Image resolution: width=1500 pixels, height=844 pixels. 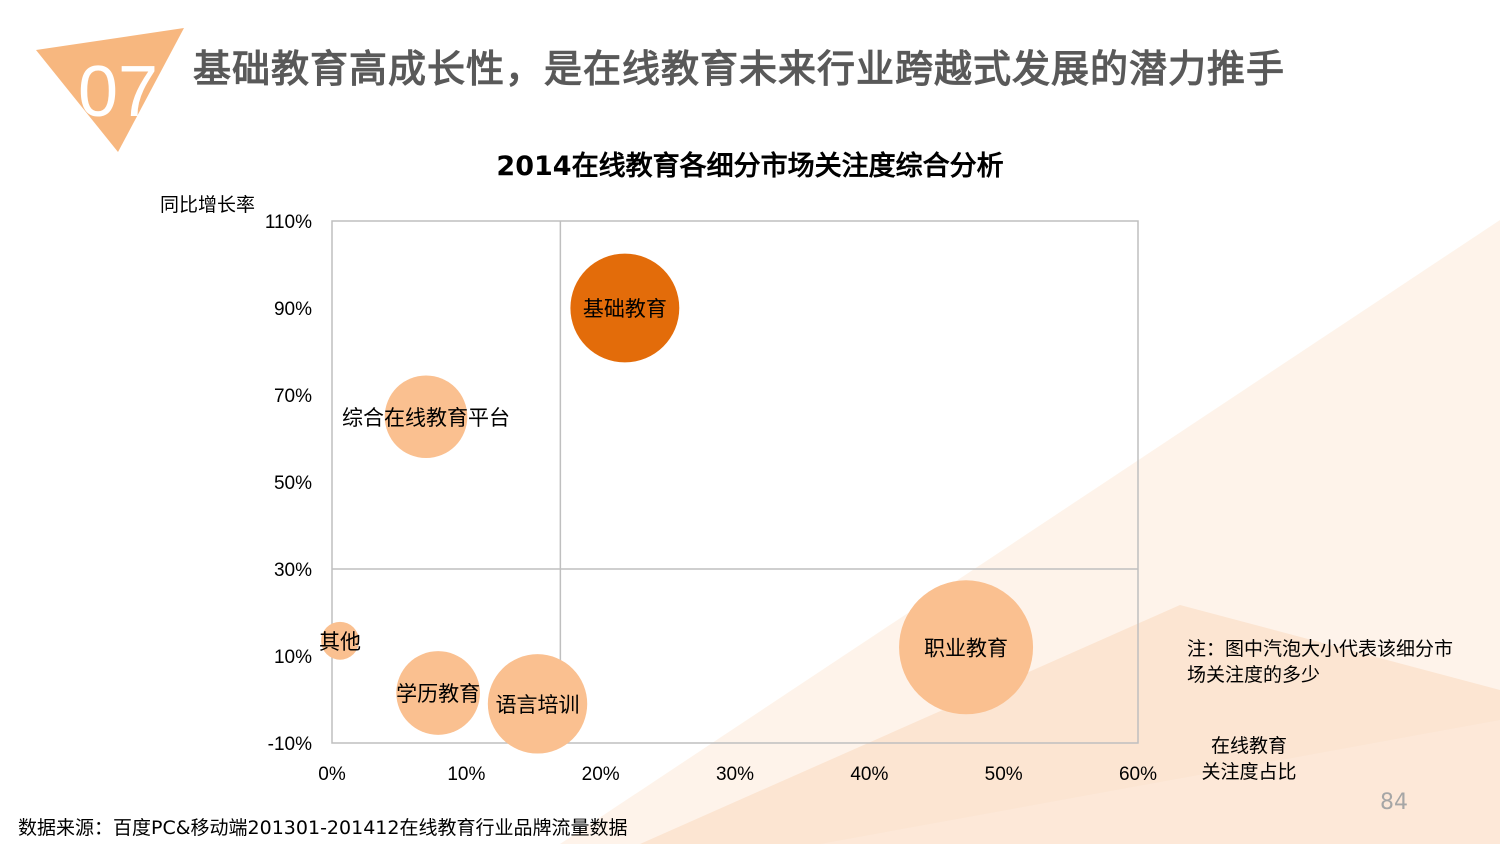 What do you see at coordinates (118, 92) in the screenshot?
I see `section-number: 07` at bounding box center [118, 92].